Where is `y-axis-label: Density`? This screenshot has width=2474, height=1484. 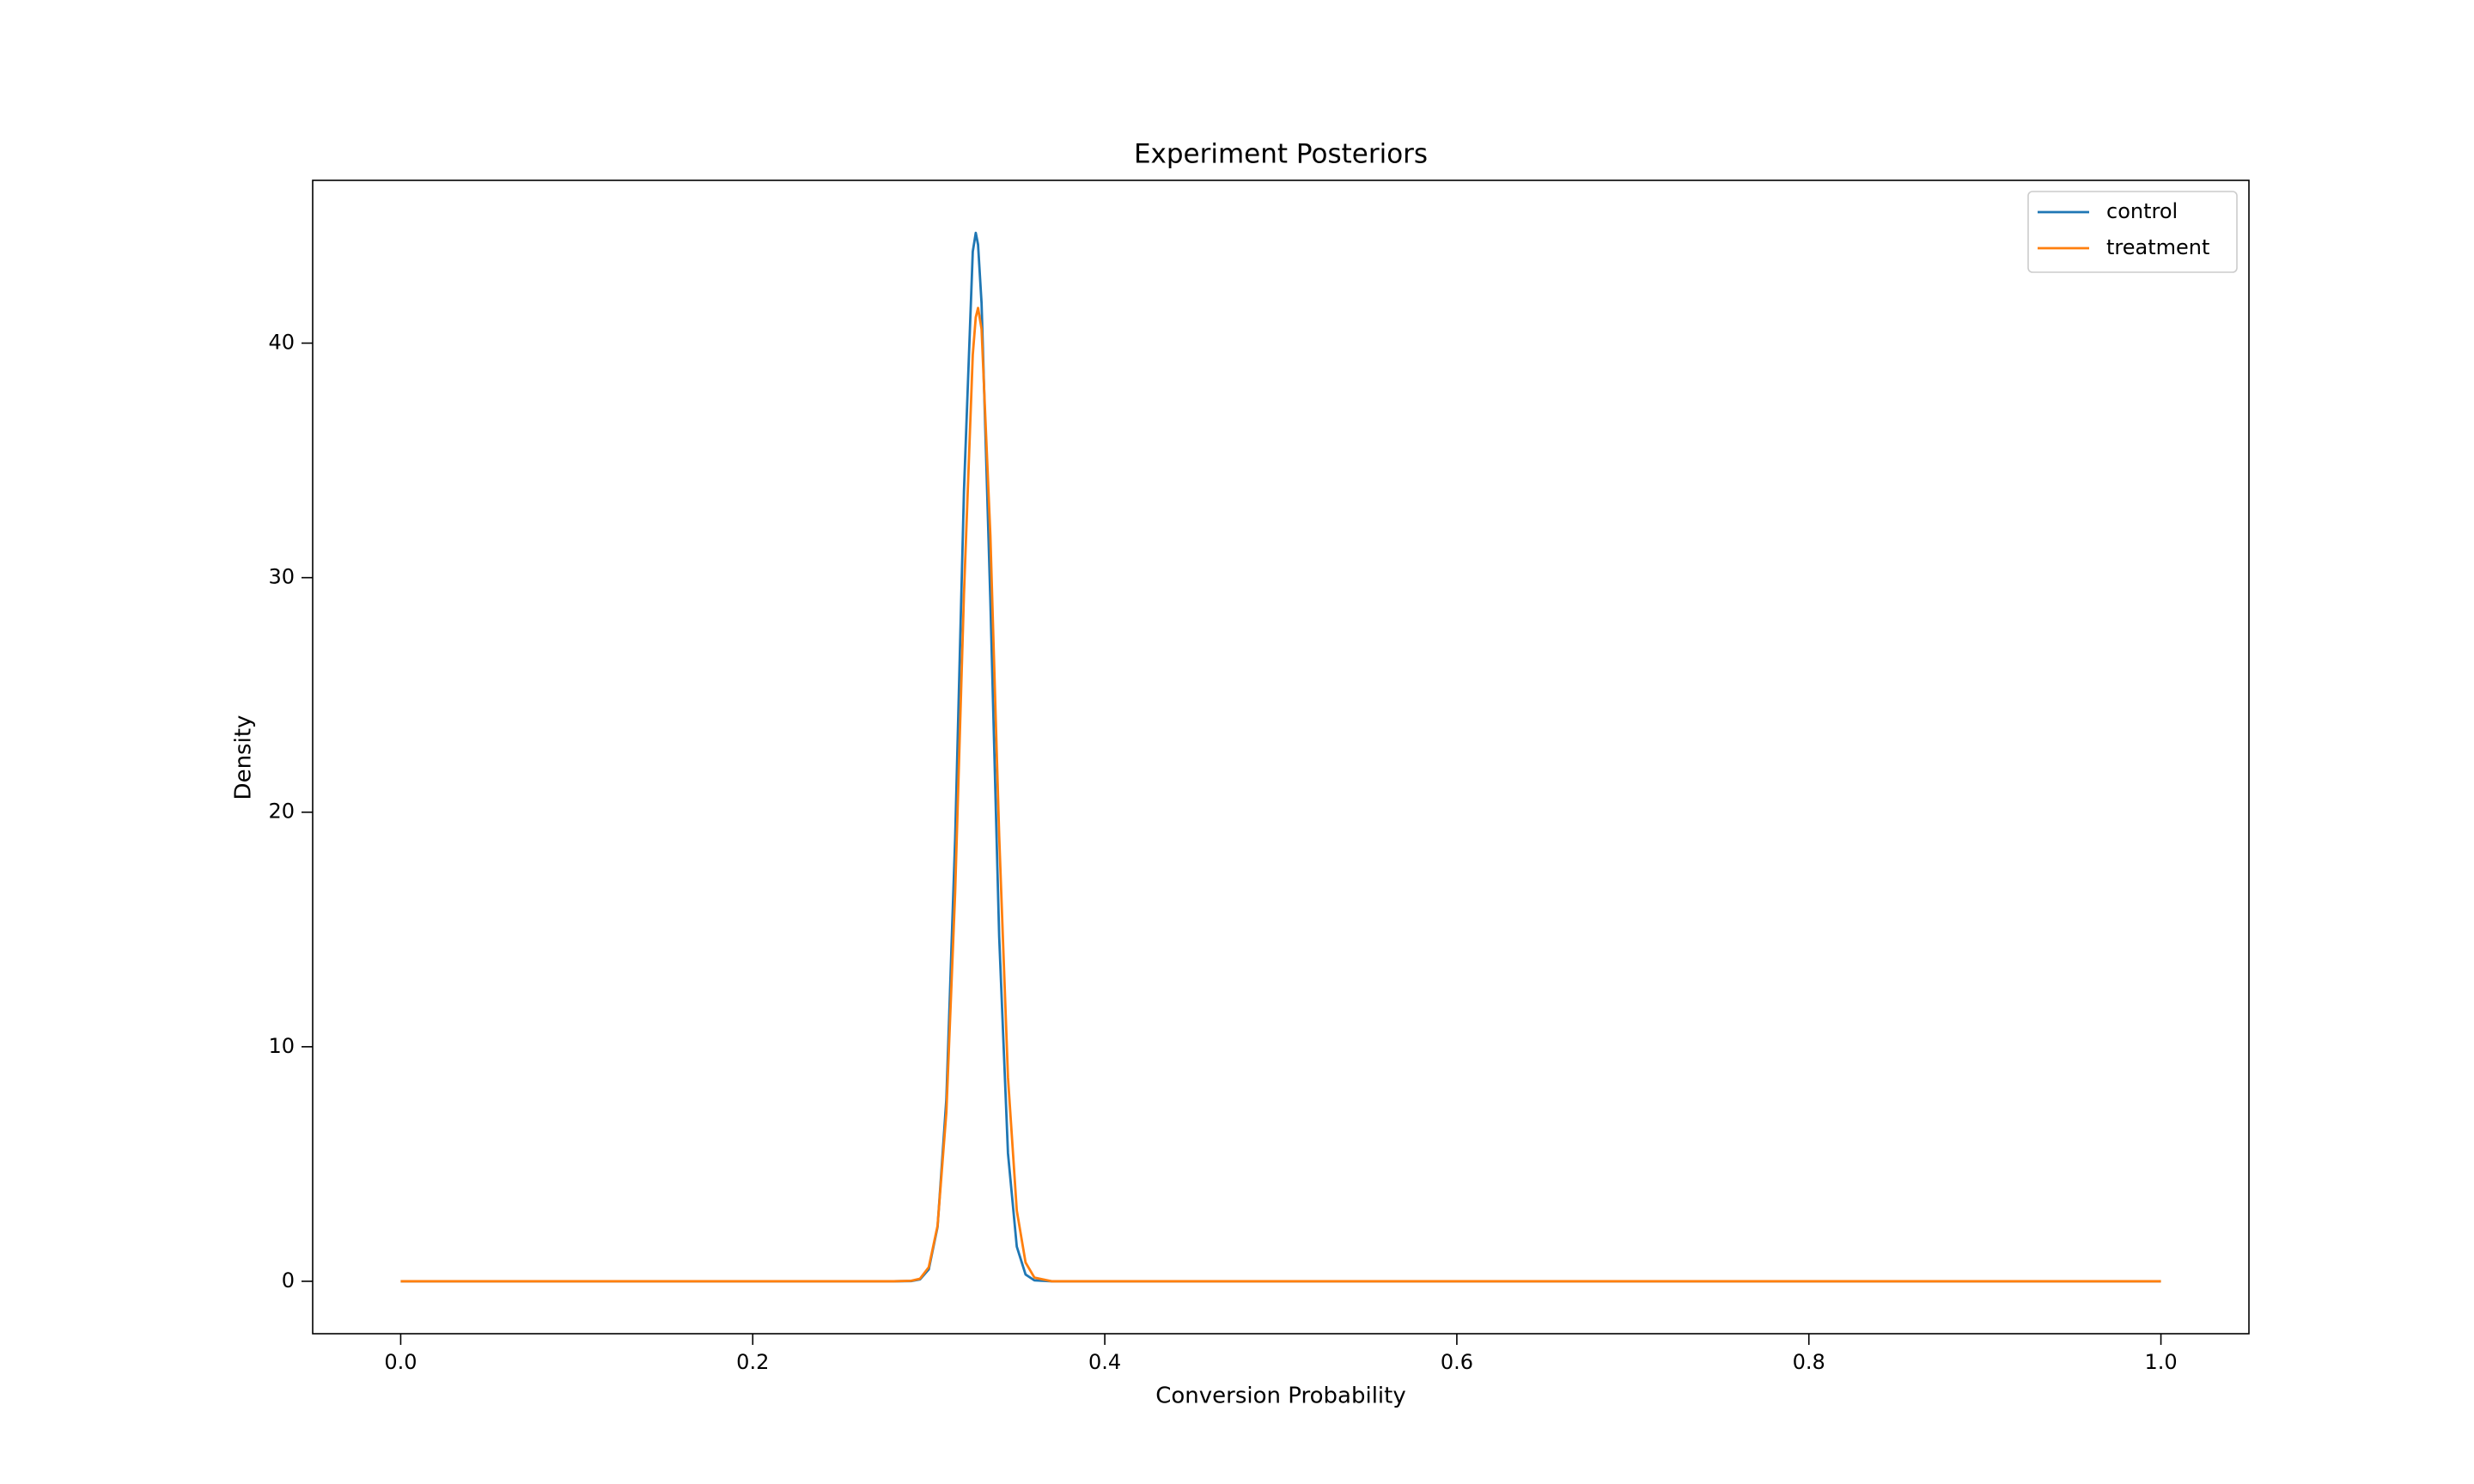 y-axis-label: Density is located at coordinates (244, 757).